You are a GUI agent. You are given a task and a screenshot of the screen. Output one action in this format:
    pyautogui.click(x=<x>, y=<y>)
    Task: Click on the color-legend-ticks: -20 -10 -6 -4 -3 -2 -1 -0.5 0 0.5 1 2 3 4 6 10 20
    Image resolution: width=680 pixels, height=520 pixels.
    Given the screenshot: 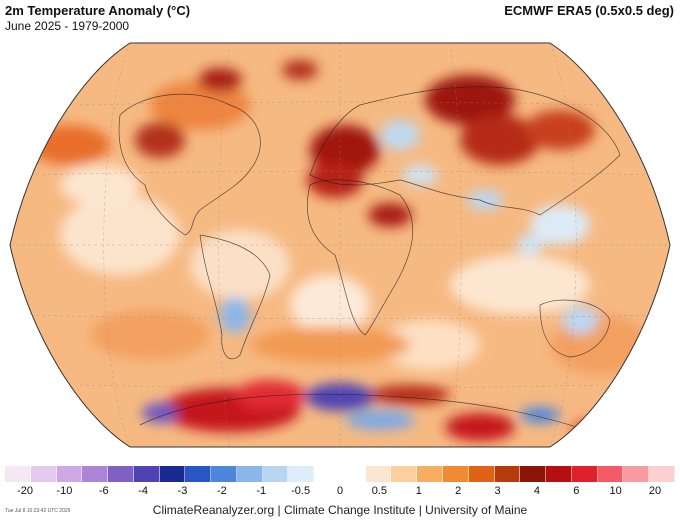 What is the action you would take?
    pyautogui.click(x=340, y=492)
    